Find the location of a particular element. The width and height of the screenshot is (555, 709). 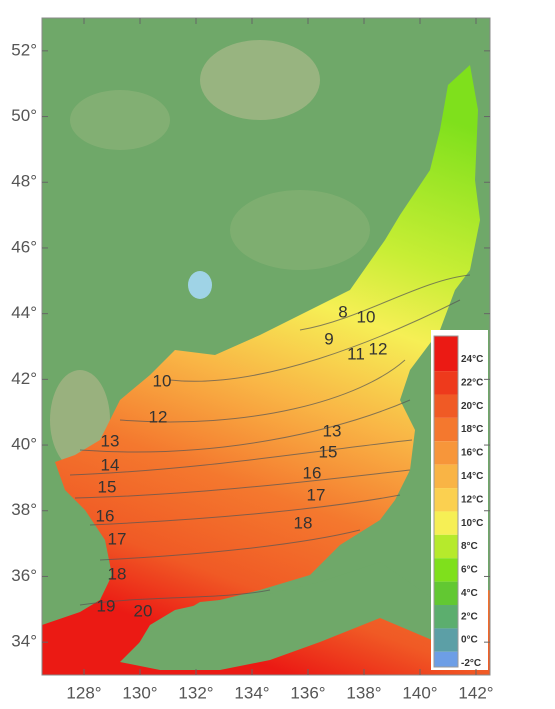

y-tick-label: 44° is located at coordinates (24, 312).